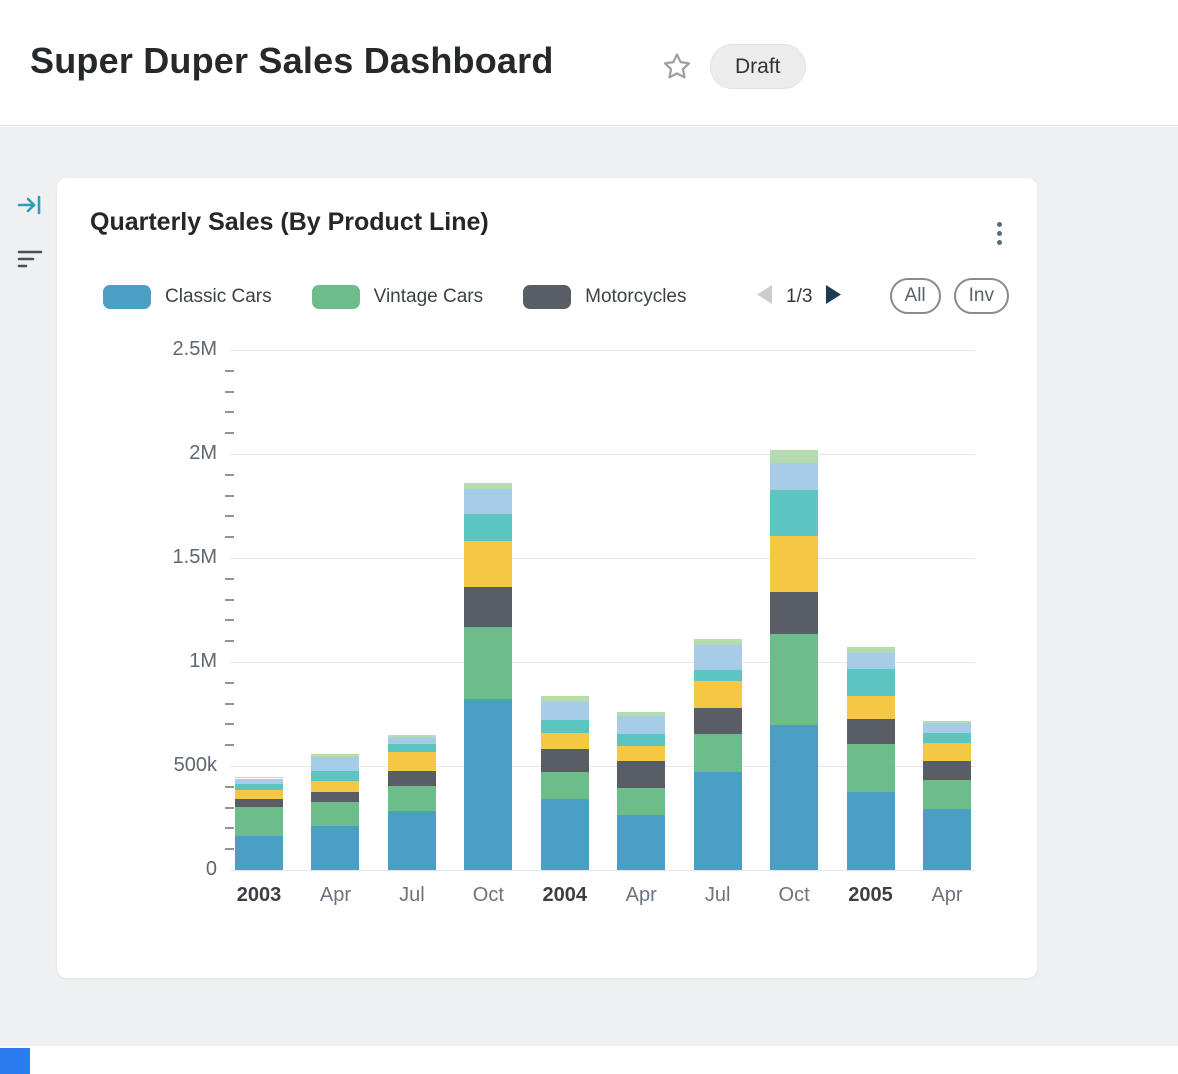 Image resolution: width=1178 pixels, height=1074 pixels. What do you see at coordinates (15, 1061) in the screenshot?
I see `bottom-left-blue-element` at bounding box center [15, 1061].